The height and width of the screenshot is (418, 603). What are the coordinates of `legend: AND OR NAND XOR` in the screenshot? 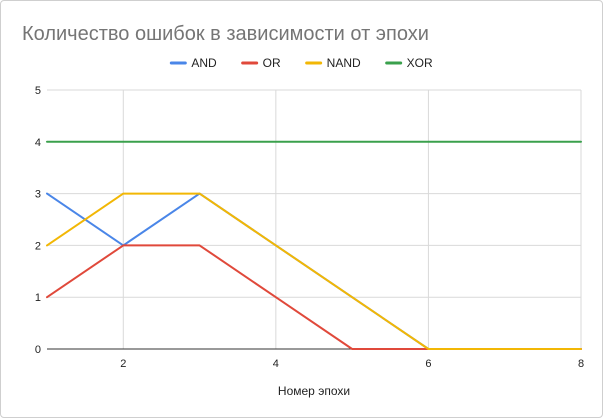 It's located at (301, 63).